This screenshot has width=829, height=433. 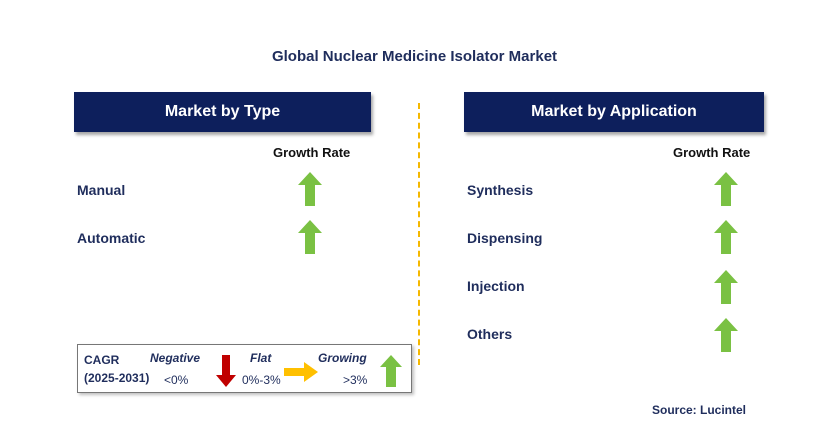 What do you see at coordinates (222, 112) in the screenshot?
I see `type-panel-header: Market by Type` at bounding box center [222, 112].